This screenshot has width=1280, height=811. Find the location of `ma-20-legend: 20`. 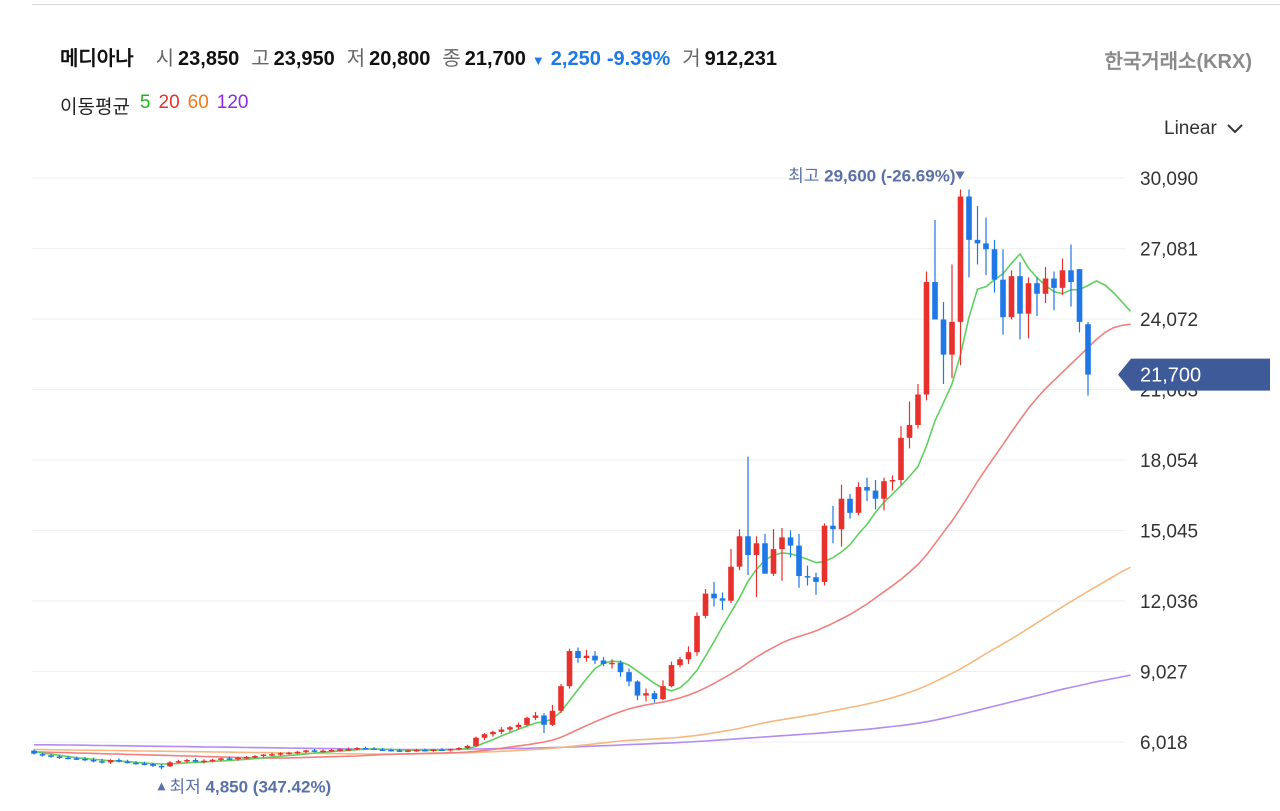

ma-20-legend: 20 is located at coordinates (169, 102).